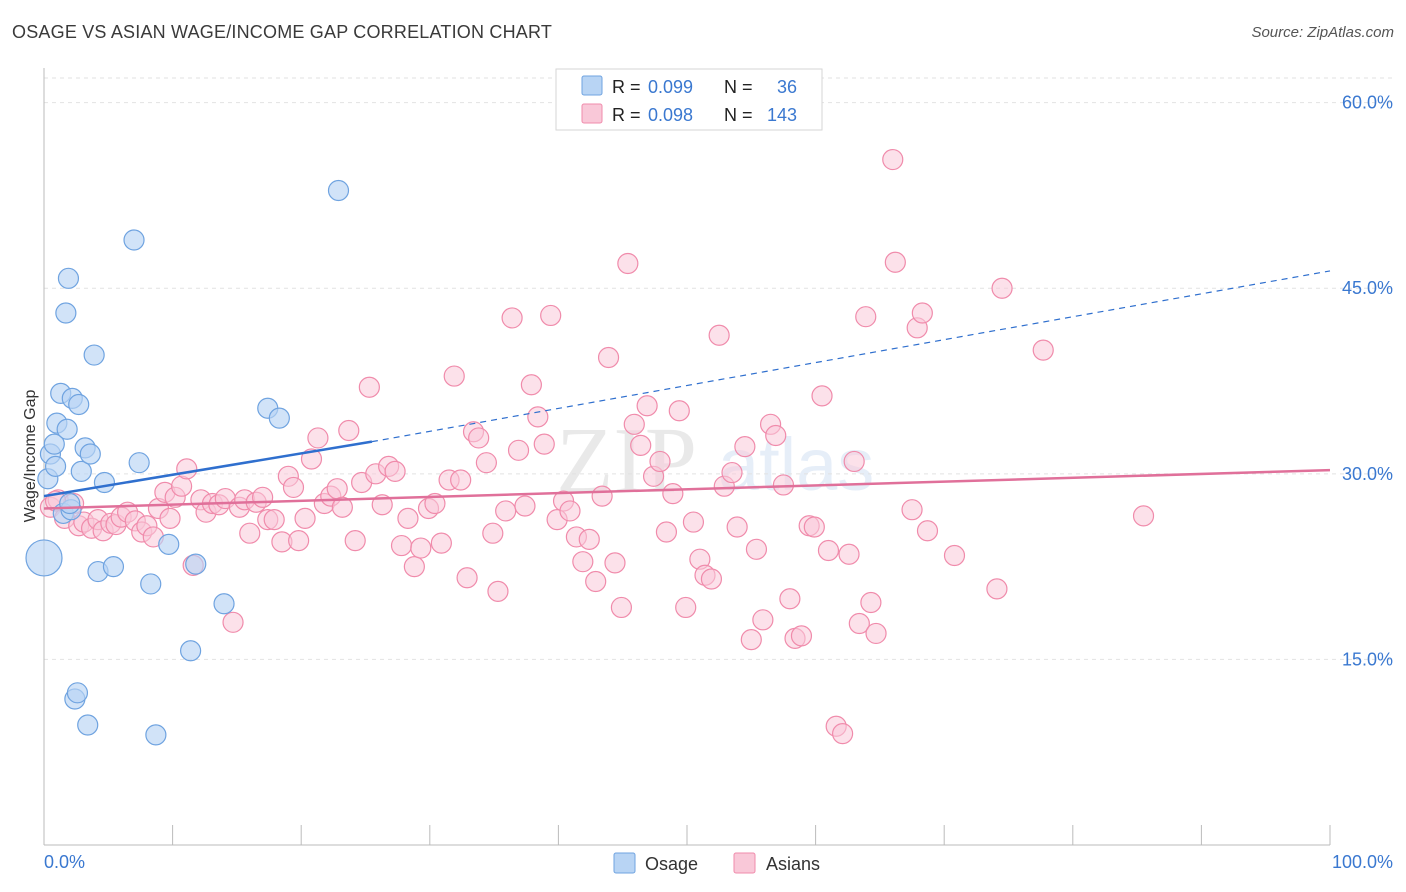  I want to click on y-axis-label: Wage/Income Gap, so click(30, 456).